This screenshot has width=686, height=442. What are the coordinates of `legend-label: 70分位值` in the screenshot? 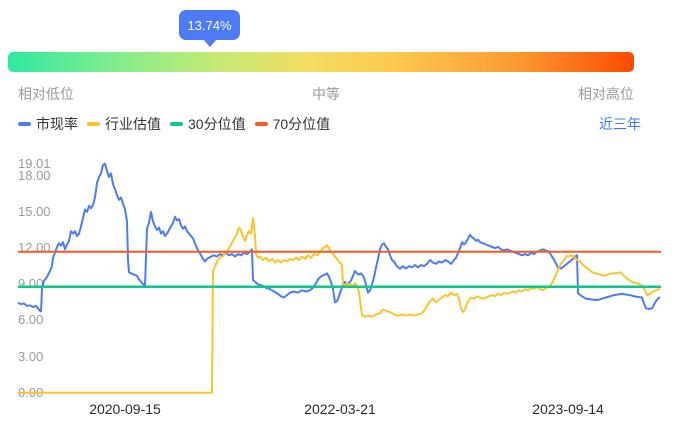 It's located at (301, 124).